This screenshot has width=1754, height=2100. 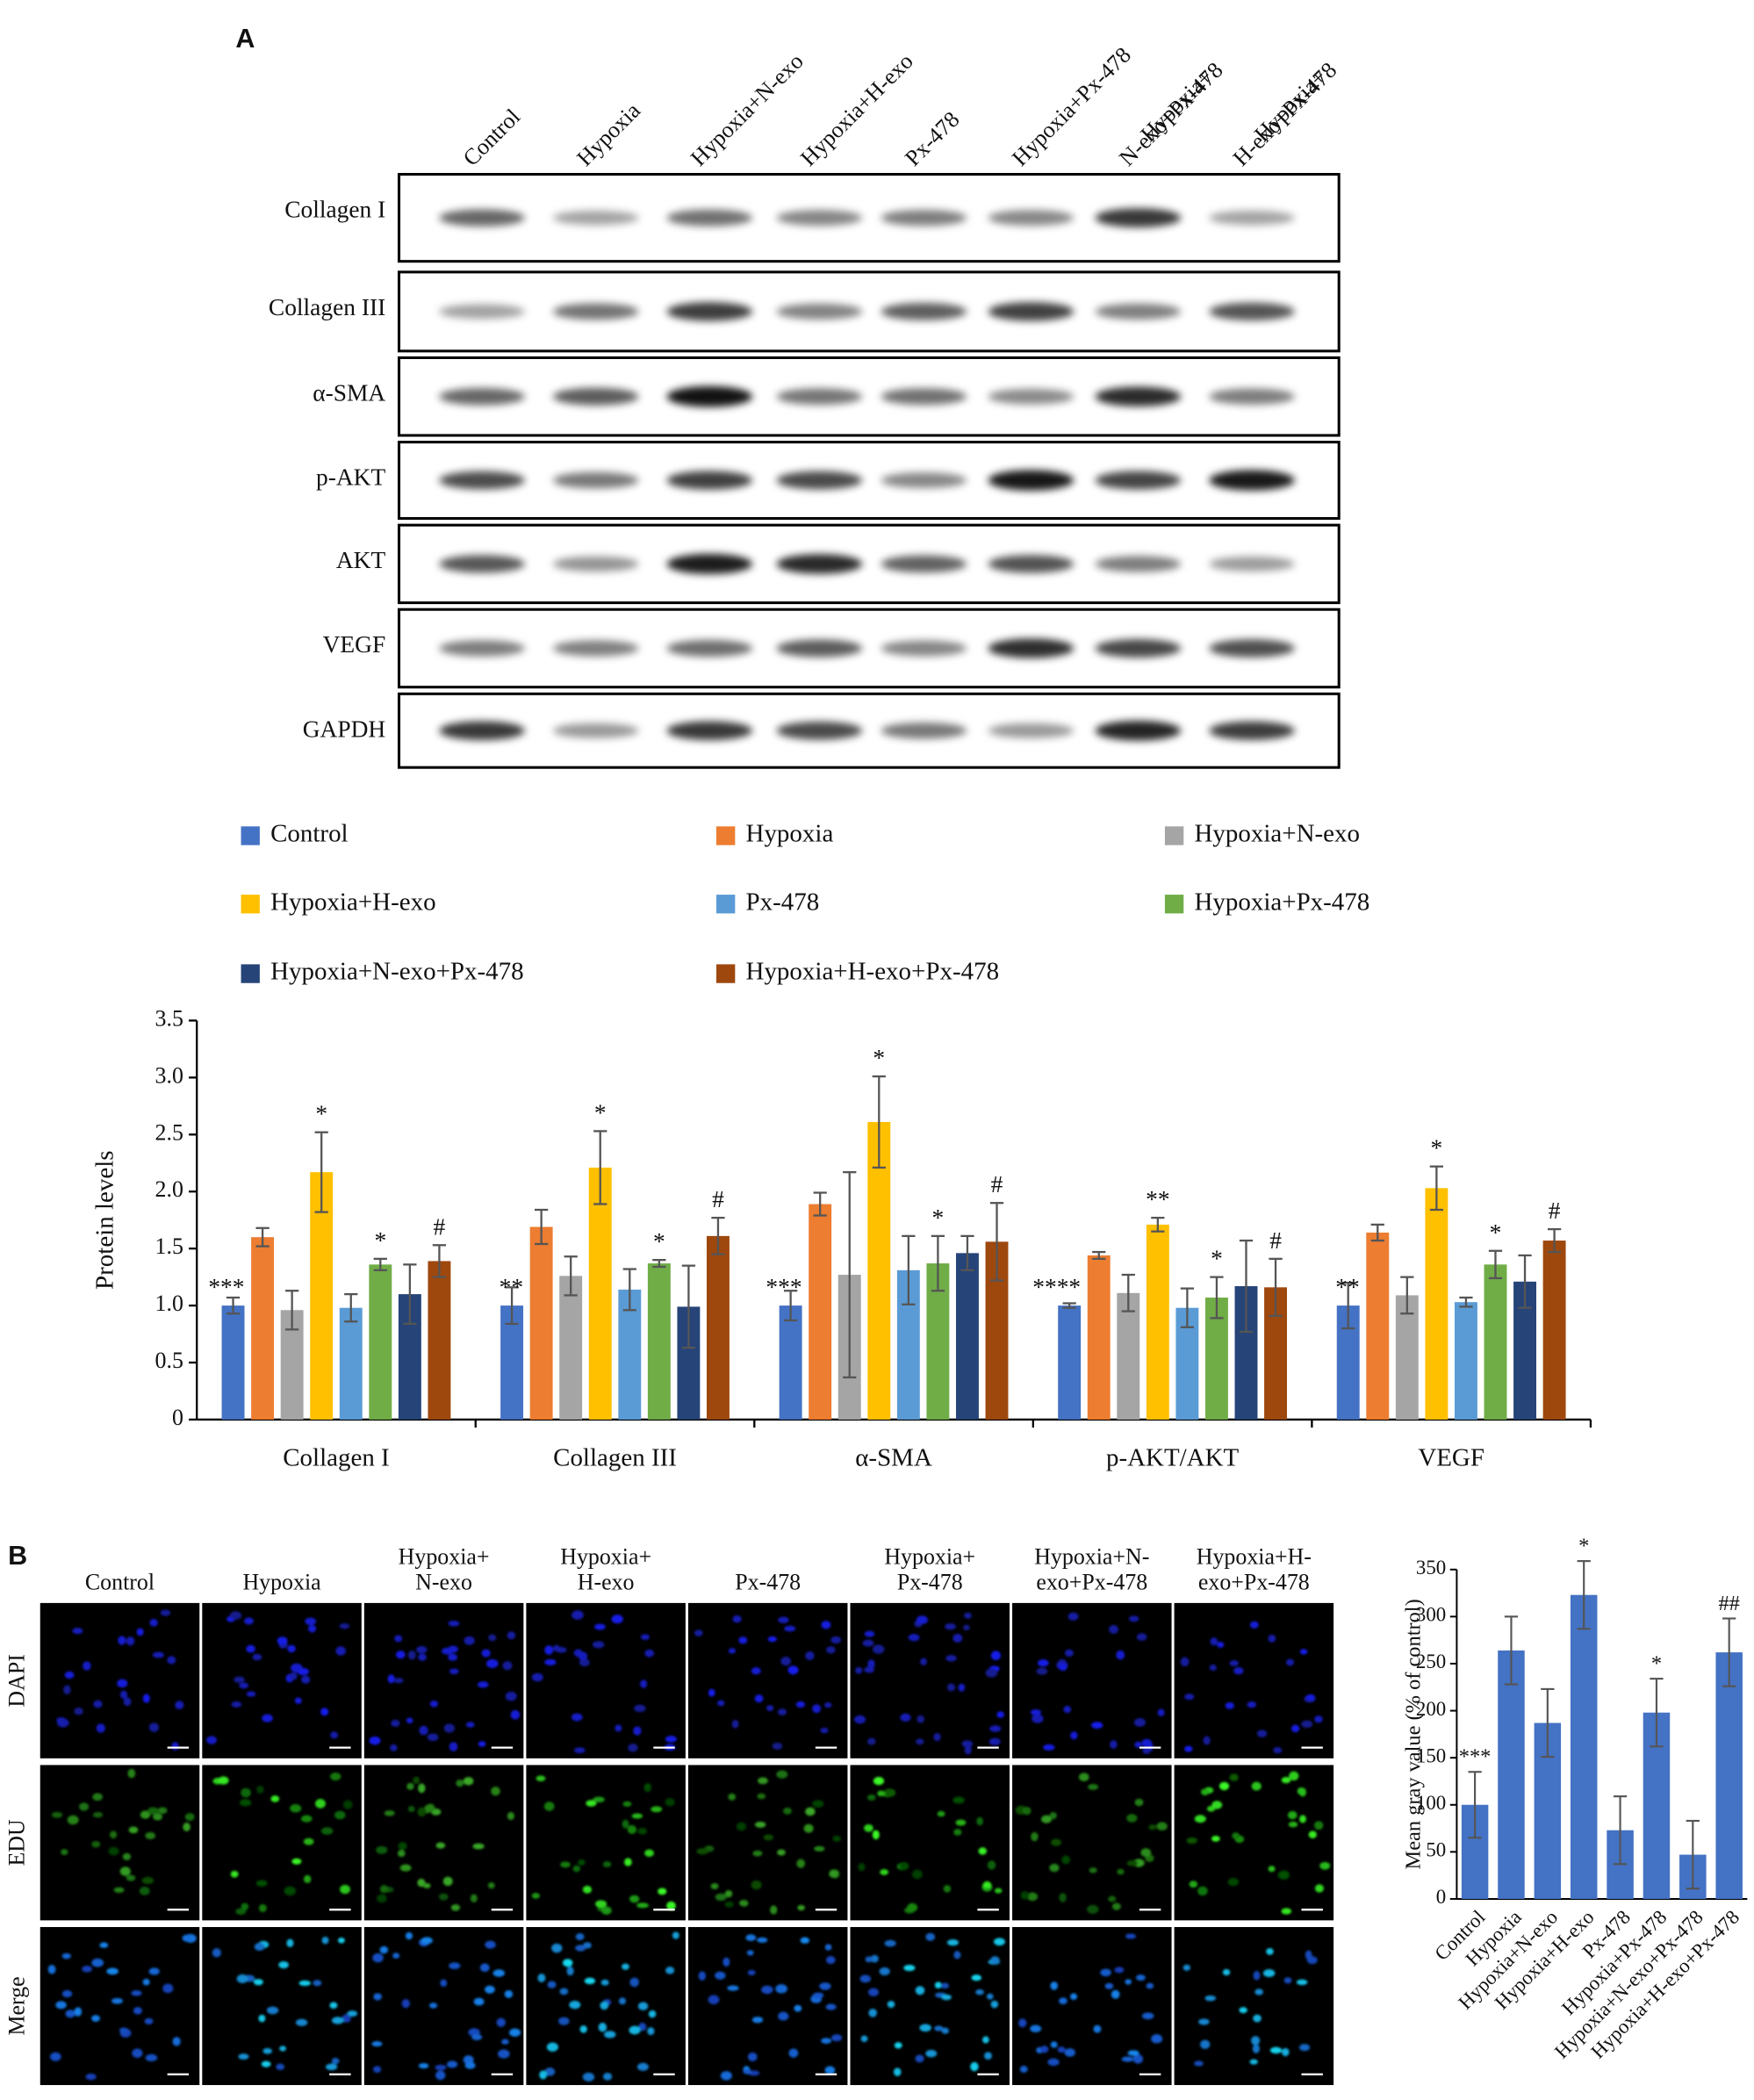 I want to click on blot-row-label: p-AKT, so click(x=350, y=477).